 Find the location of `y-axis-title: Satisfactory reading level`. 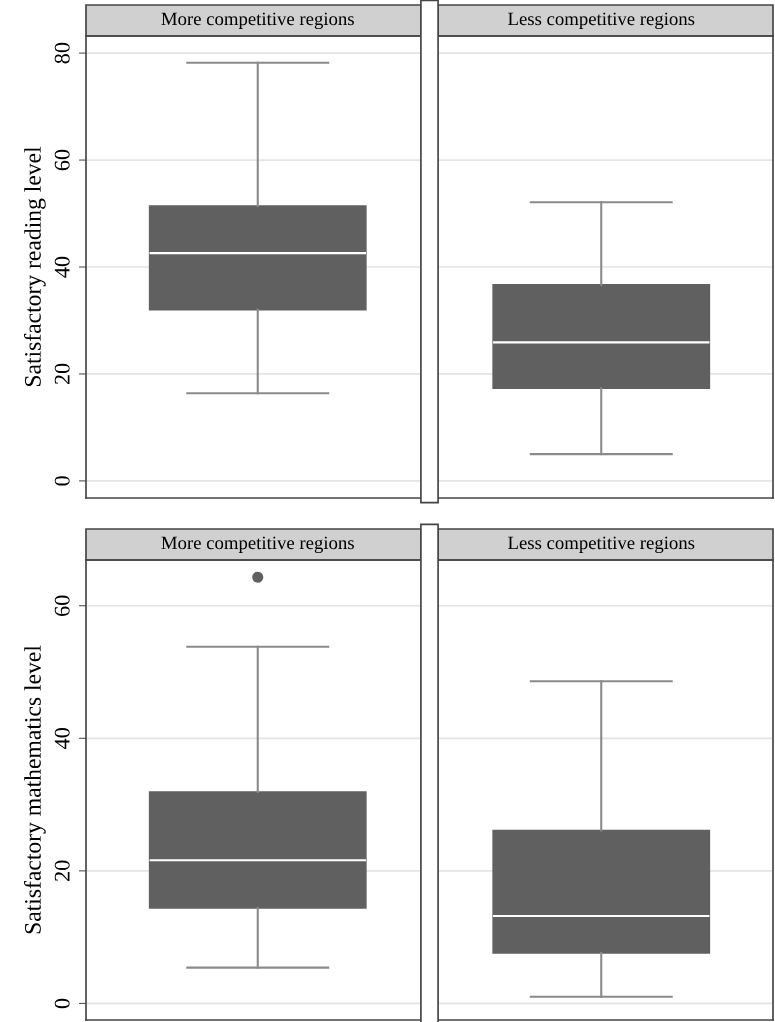

y-axis-title: Satisfactory reading level is located at coordinates (34, 266).